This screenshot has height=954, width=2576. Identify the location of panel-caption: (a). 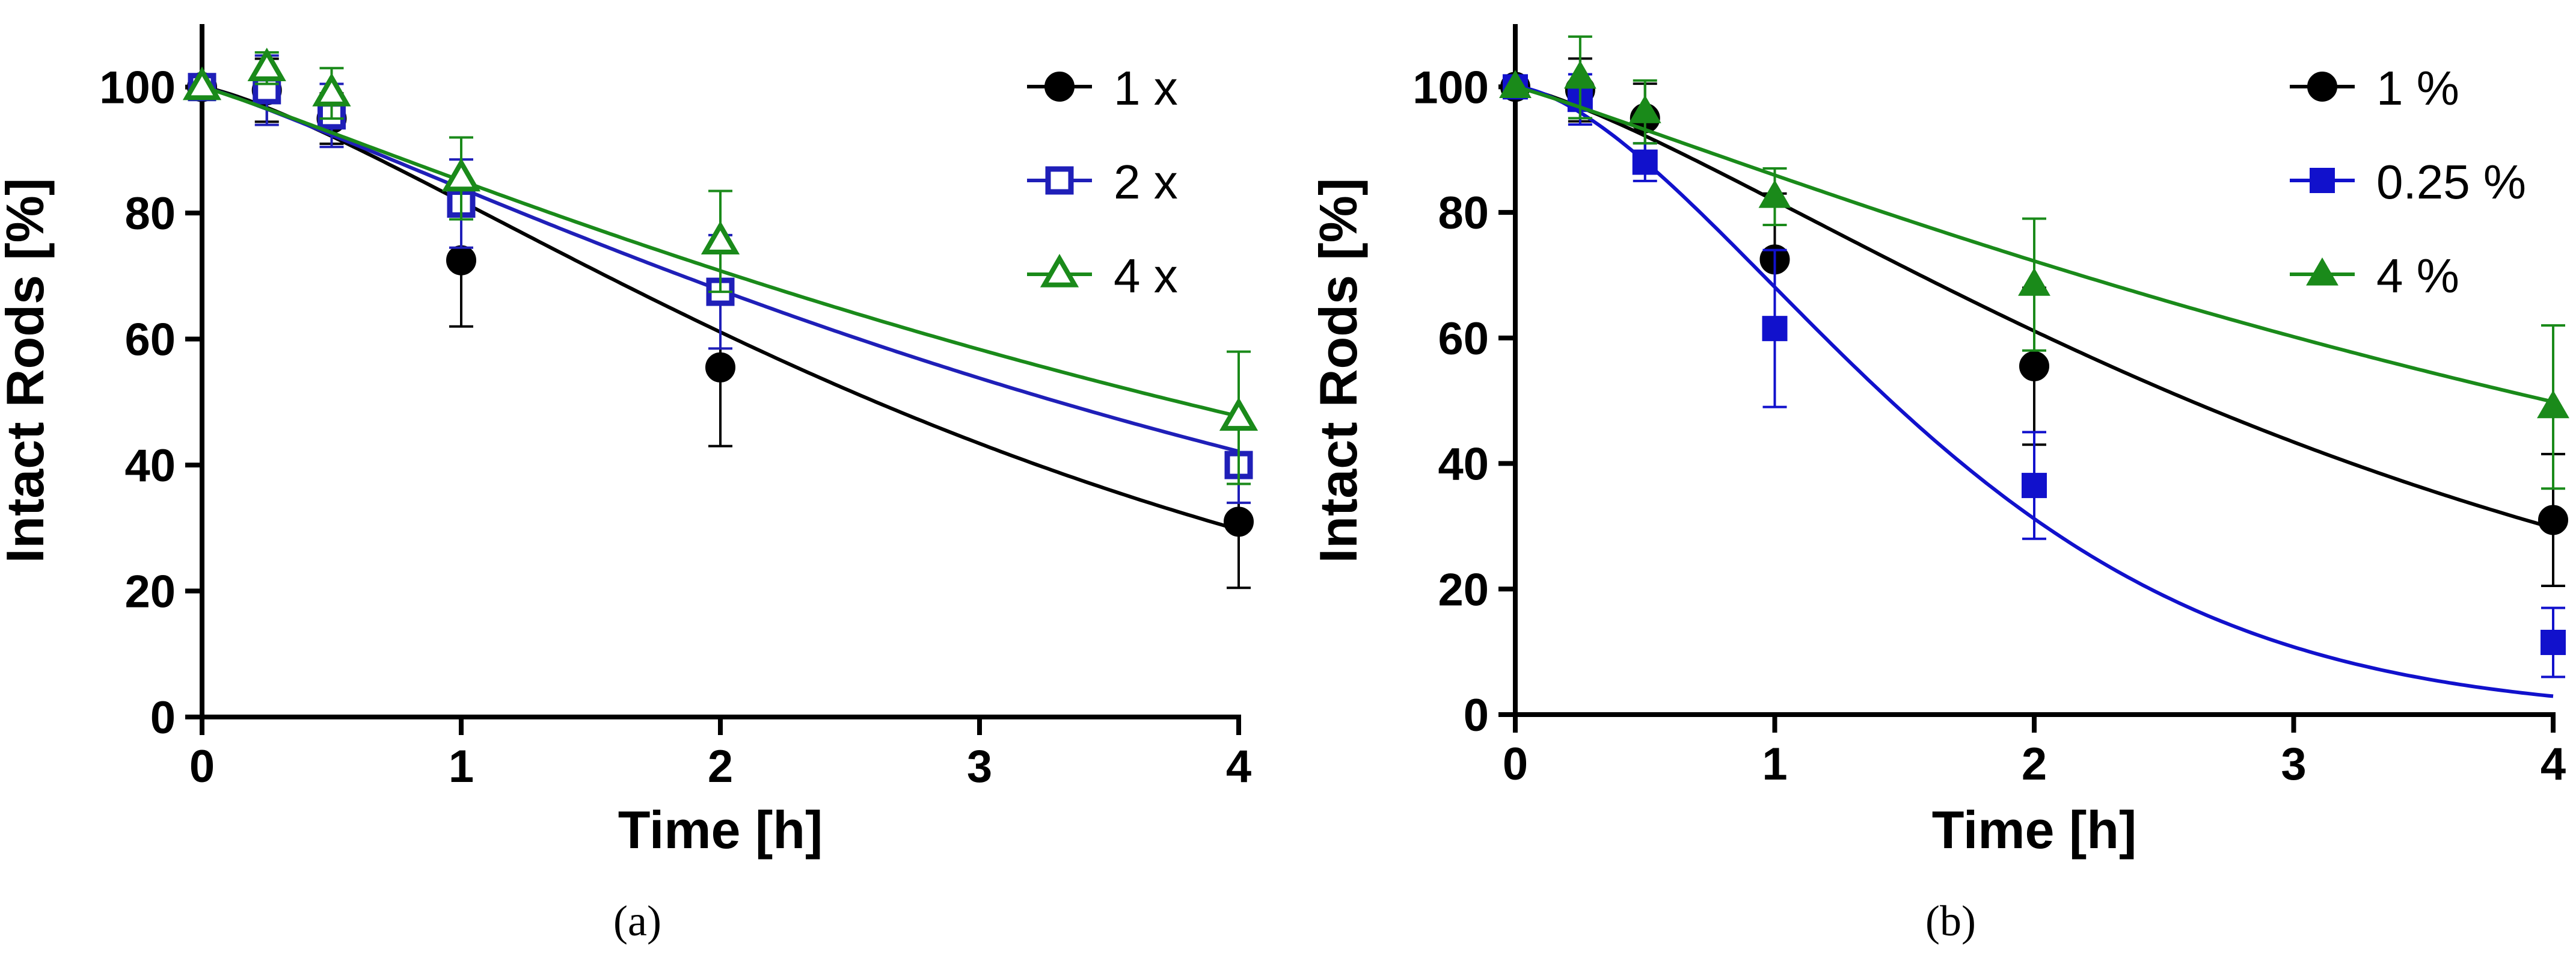
(637, 921).